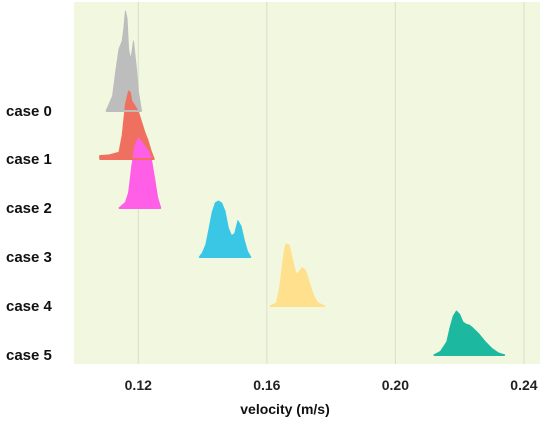 The width and height of the screenshot is (550, 426). What do you see at coordinates (29, 111) in the screenshot?
I see `category-label: case 0` at bounding box center [29, 111].